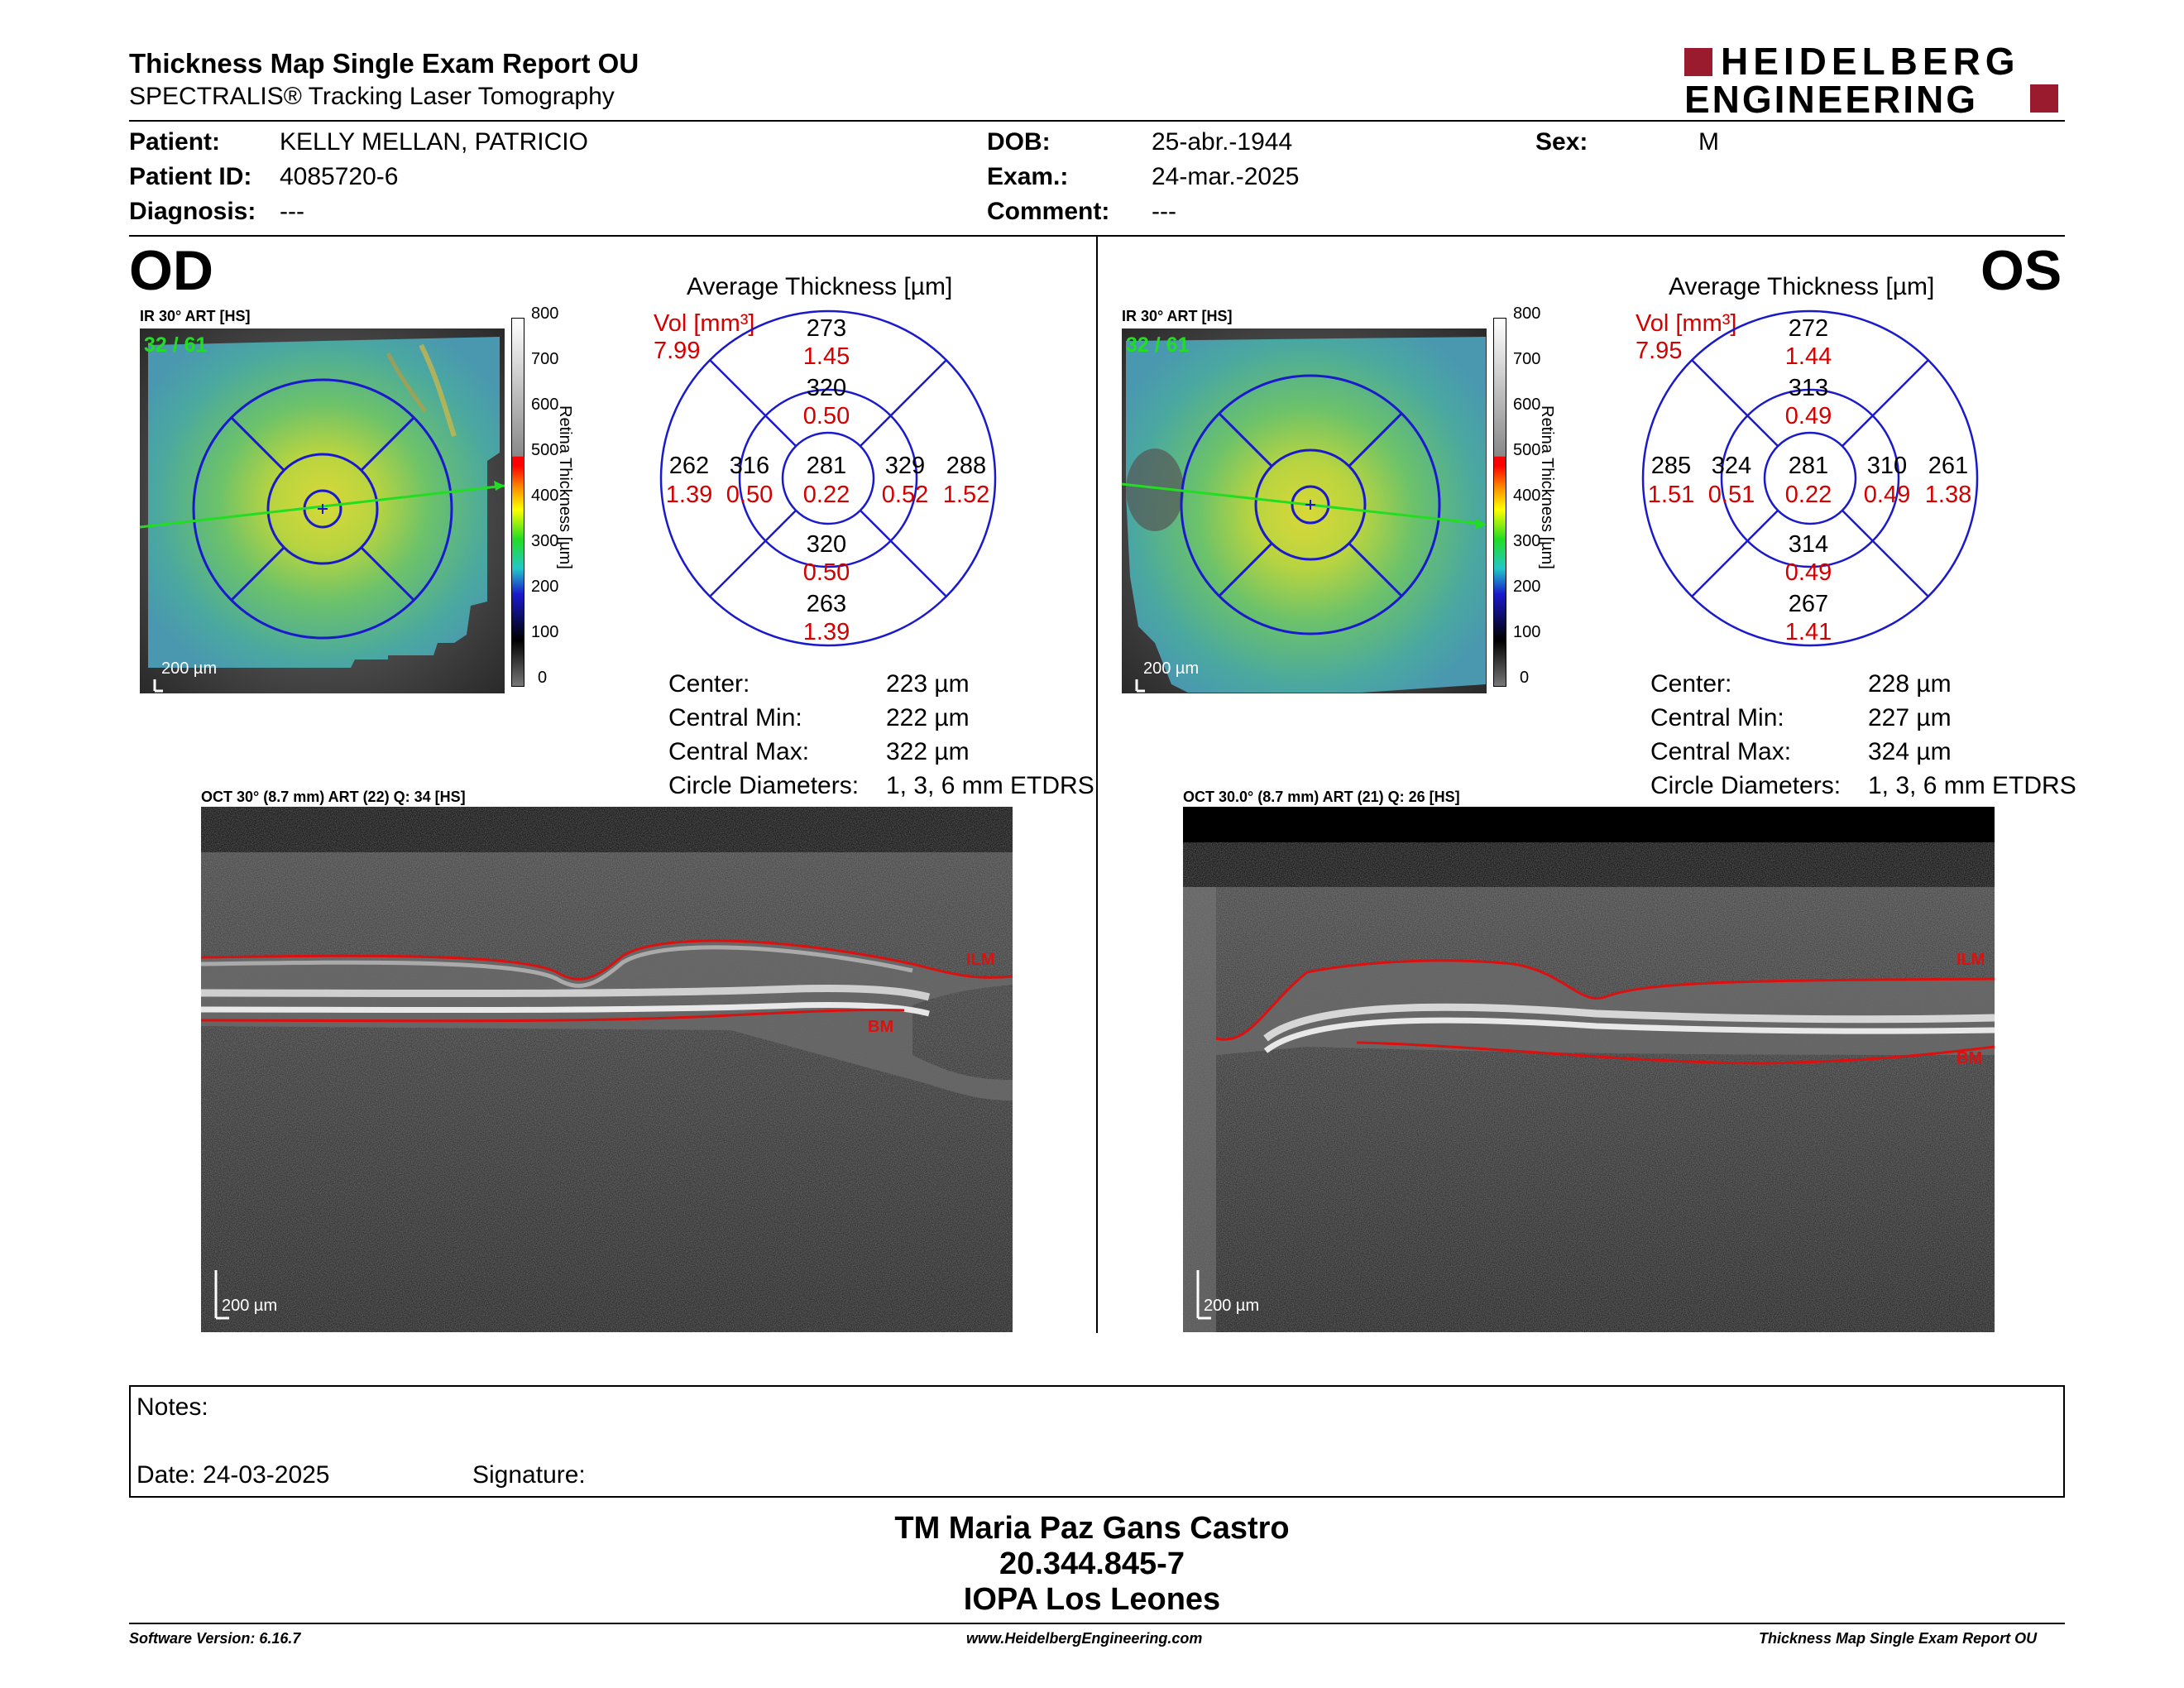 The height and width of the screenshot is (1688, 2184). Describe the element at coordinates (1808, 604) in the screenshot. I see `os-outer-bottom: 267` at that location.